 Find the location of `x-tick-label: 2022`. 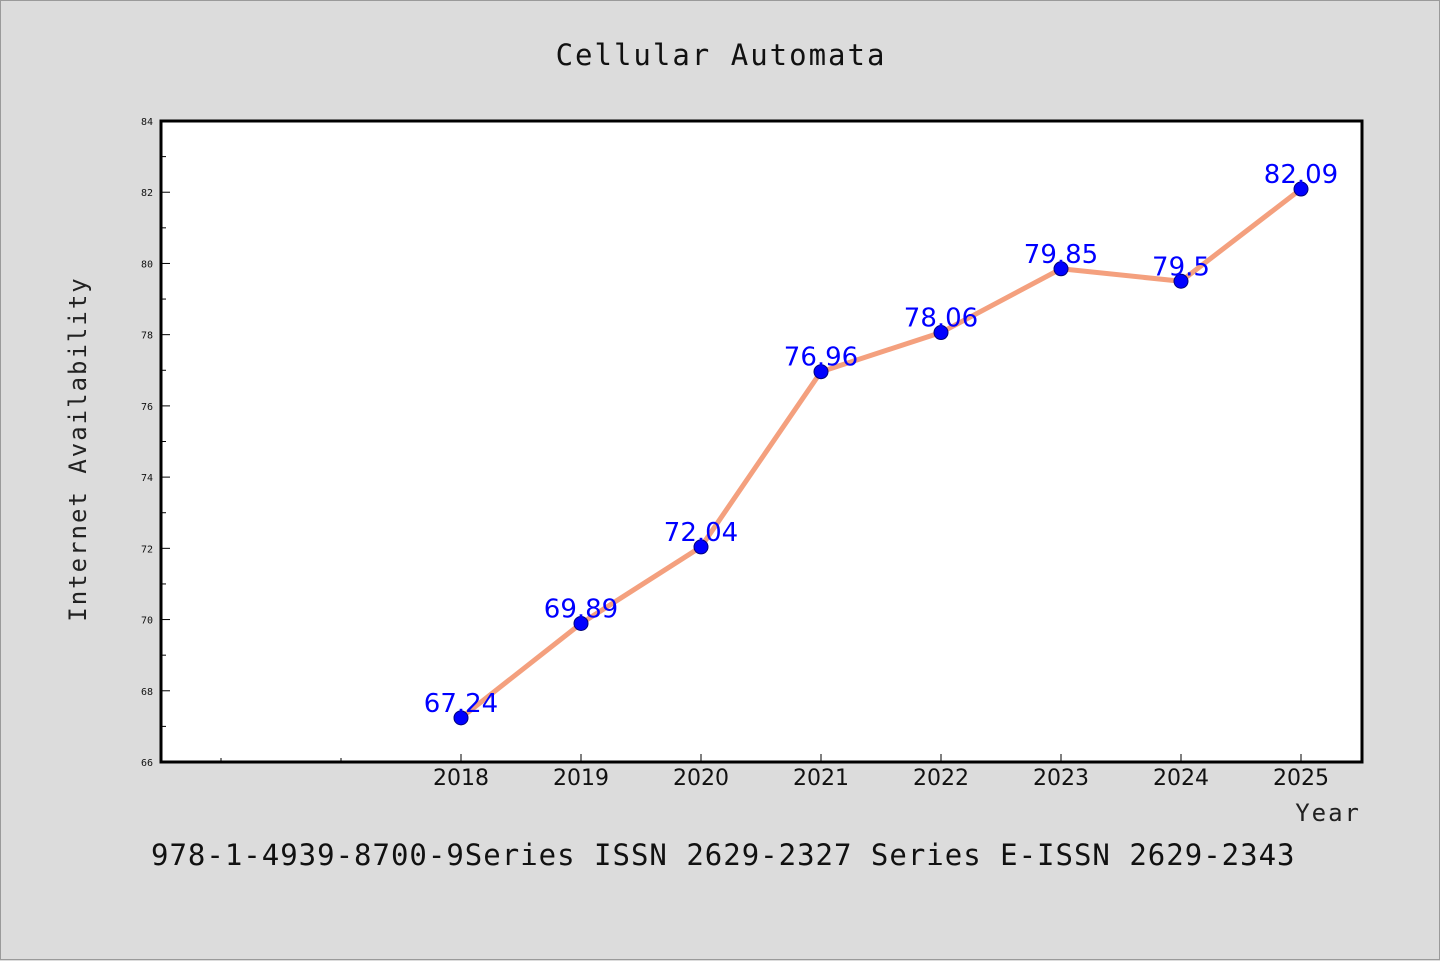

x-tick-label: 2022 is located at coordinates (941, 778).